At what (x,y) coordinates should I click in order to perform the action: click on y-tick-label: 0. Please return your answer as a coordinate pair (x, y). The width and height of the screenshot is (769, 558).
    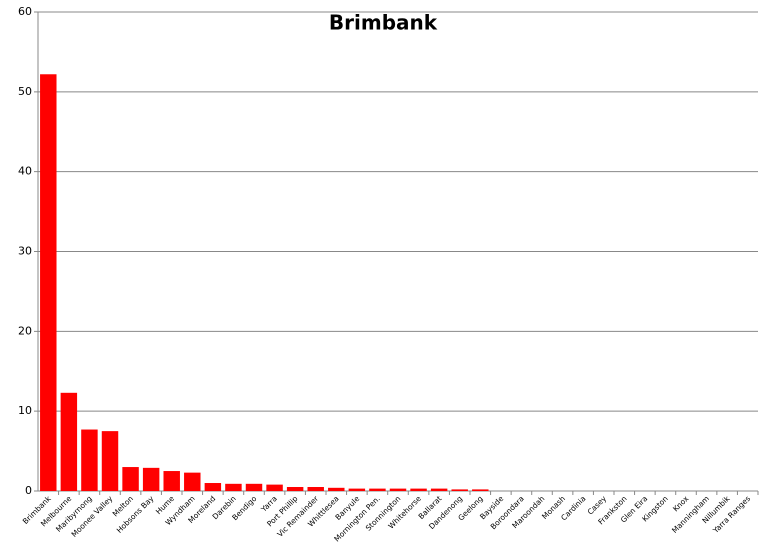
    Looking at the image, I should click on (28, 490).